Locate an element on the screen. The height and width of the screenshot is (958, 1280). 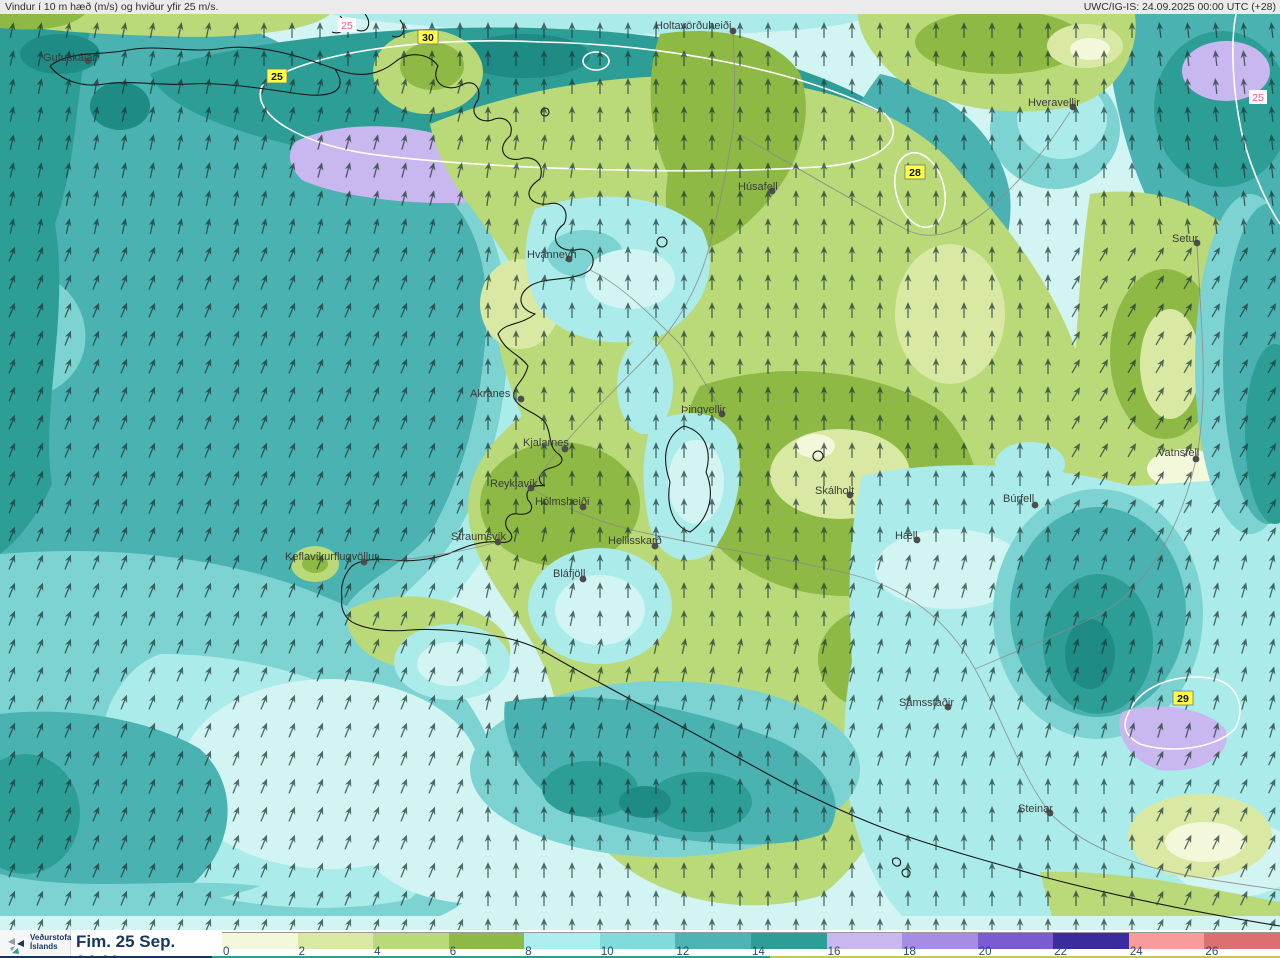
legend-tick: 0 is located at coordinates (226, 952).